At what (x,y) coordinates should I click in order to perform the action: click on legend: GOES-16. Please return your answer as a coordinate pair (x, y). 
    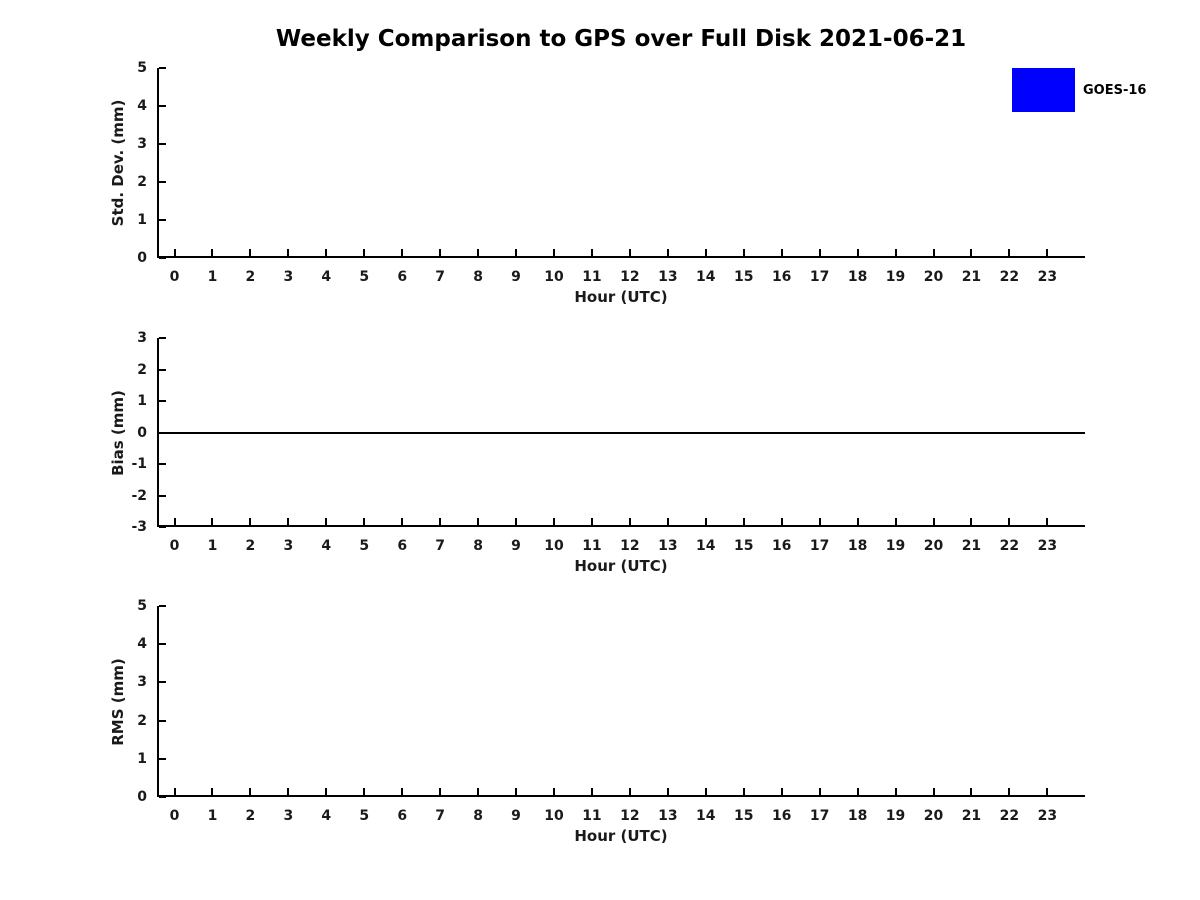
    Looking at the image, I should click on (1079, 90).